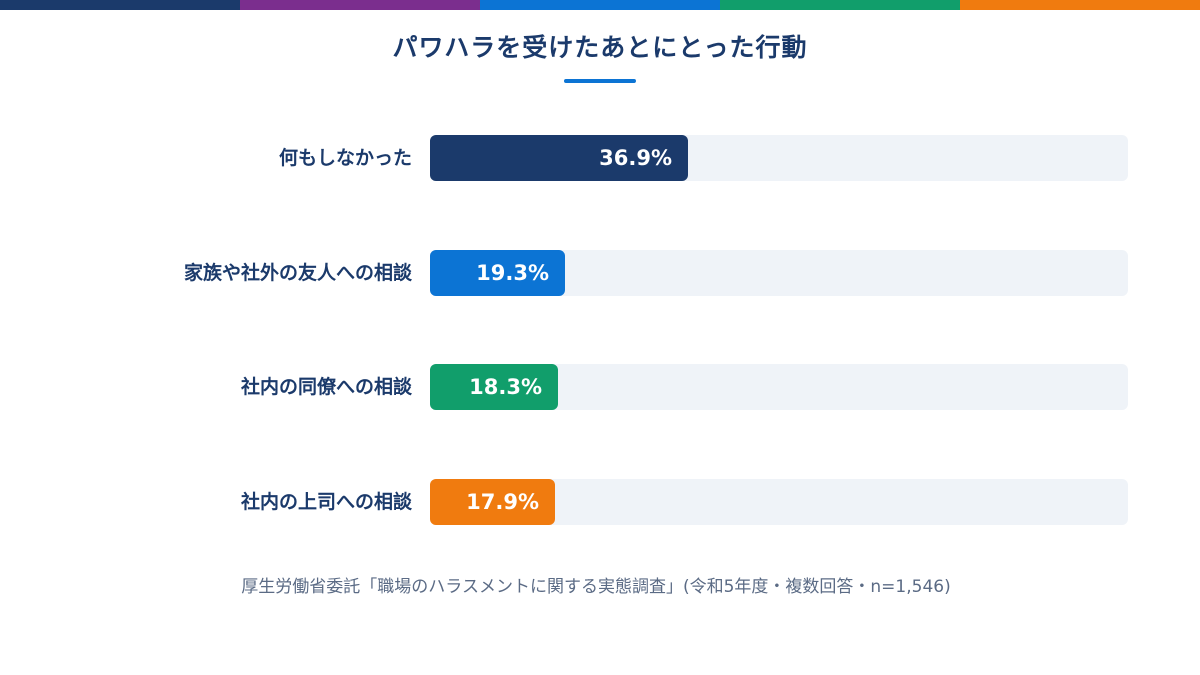  Describe the element at coordinates (779, 502) in the screenshot. I see `bar-track: 17.9%` at that location.